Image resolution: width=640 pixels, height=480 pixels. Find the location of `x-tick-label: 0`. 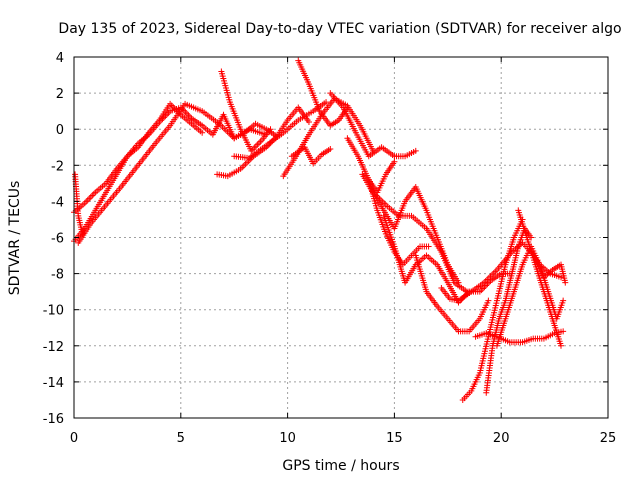

x-tick-label: 0 is located at coordinates (74, 438).